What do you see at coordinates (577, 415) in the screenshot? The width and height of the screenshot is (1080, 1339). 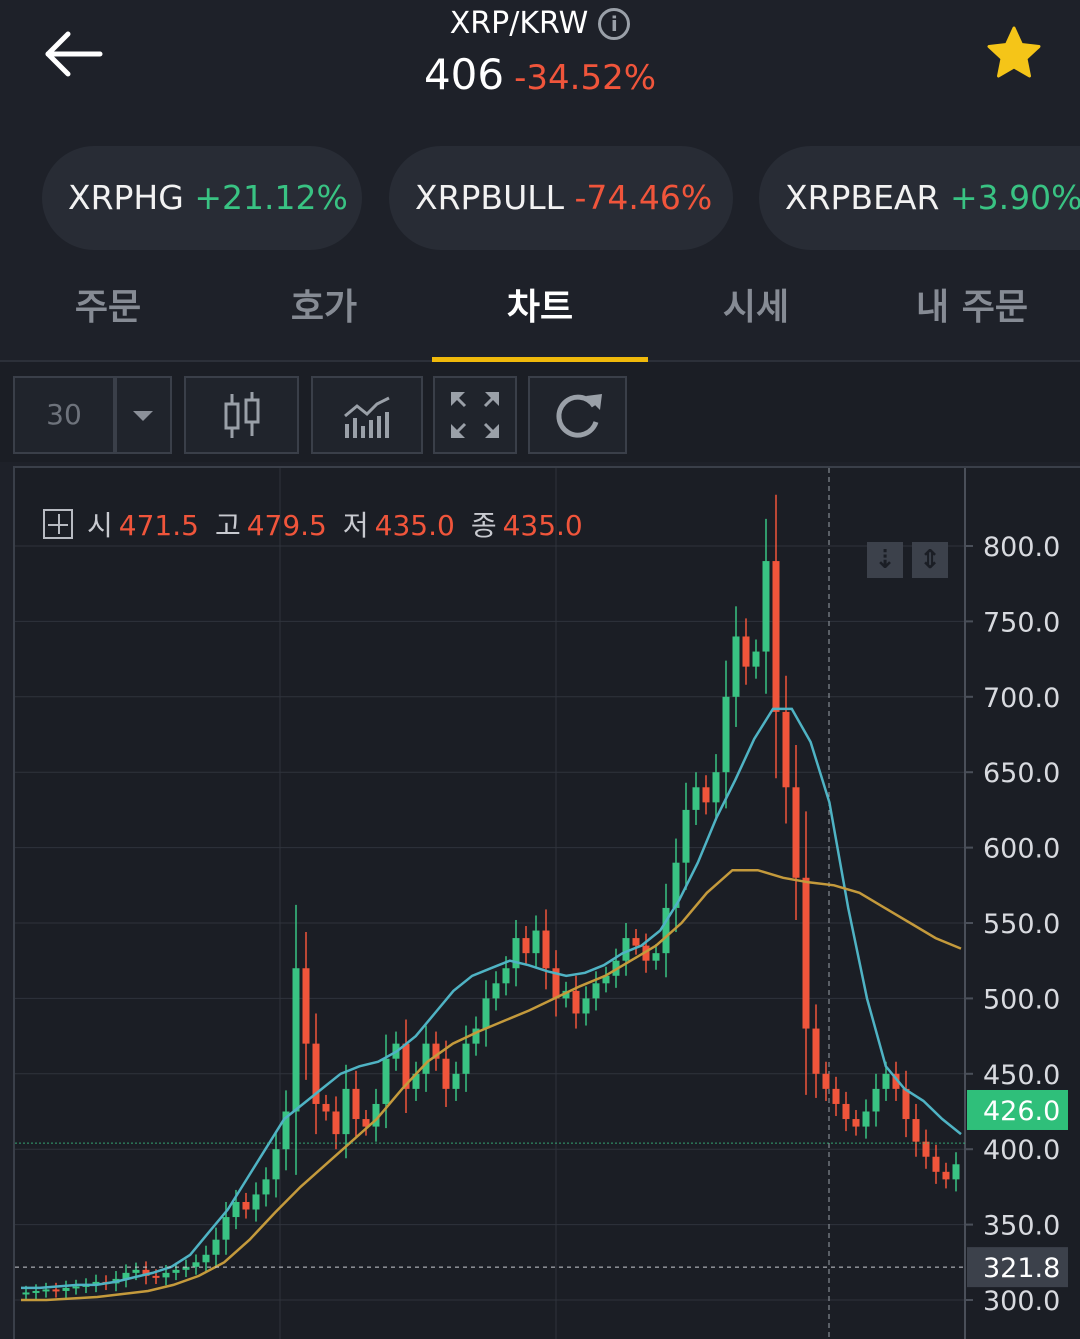 I see `refresh-button` at bounding box center [577, 415].